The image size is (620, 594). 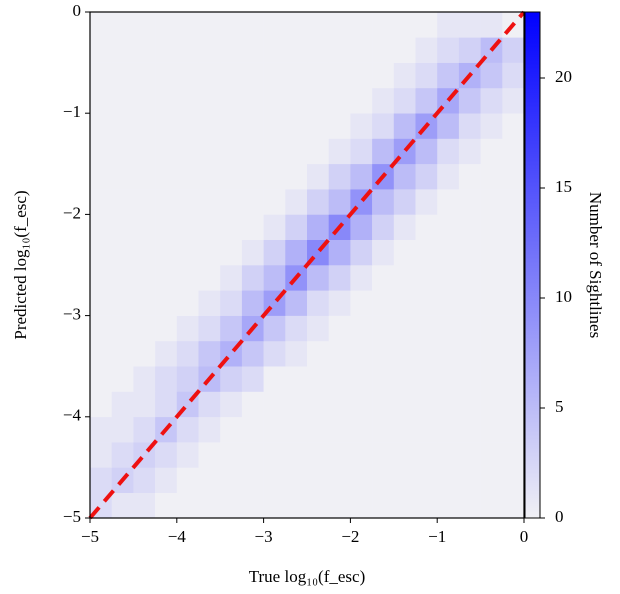 What do you see at coordinates (524, 536) in the screenshot?
I see `x-tick-label: 0` at bounding box center [524, 536].